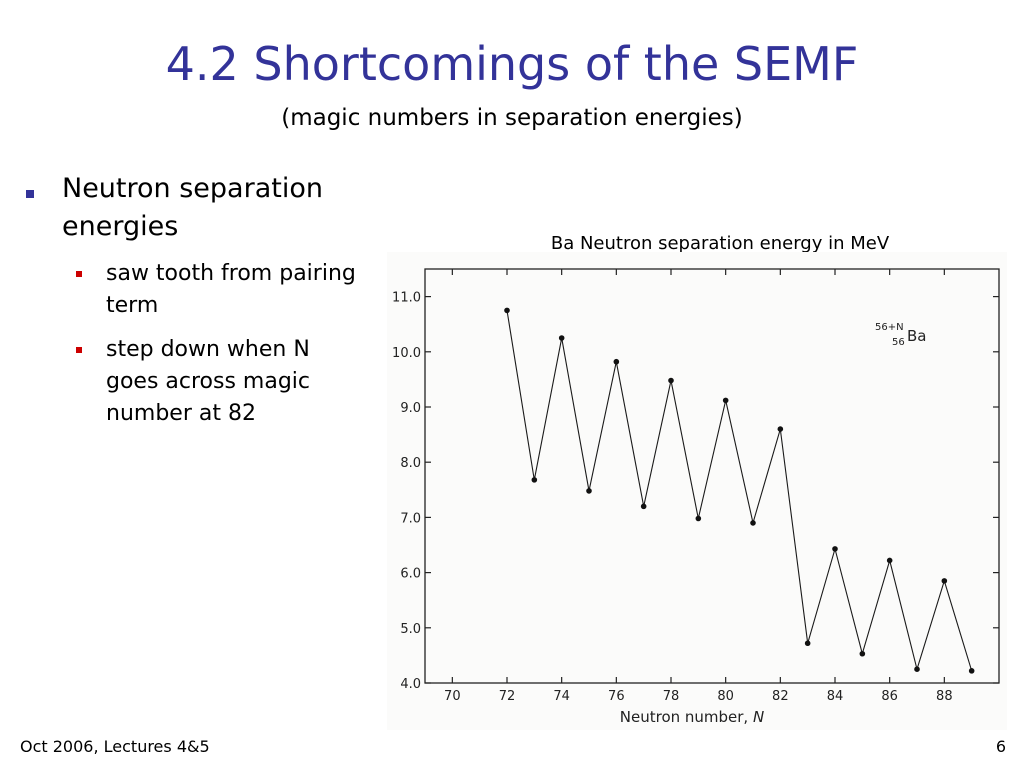  I want to click on bullet-main-text: Neutron separation energies, so click(192, 207).